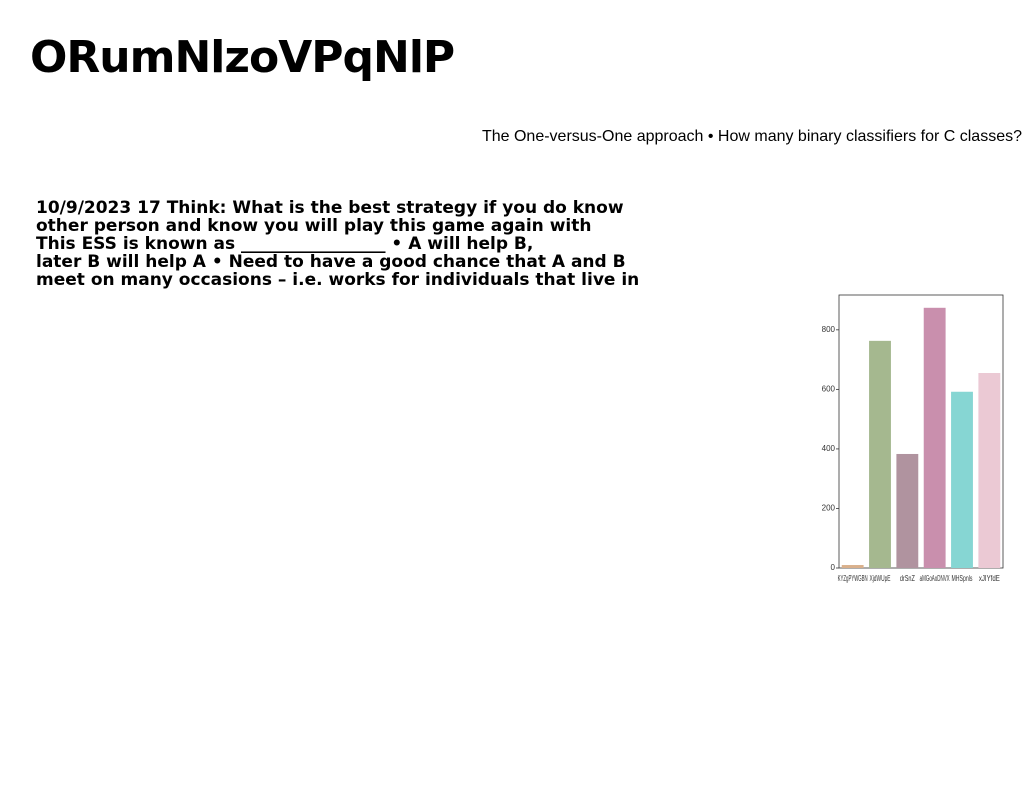  I want to click on y-tick-label: 600, so click(829, 388).